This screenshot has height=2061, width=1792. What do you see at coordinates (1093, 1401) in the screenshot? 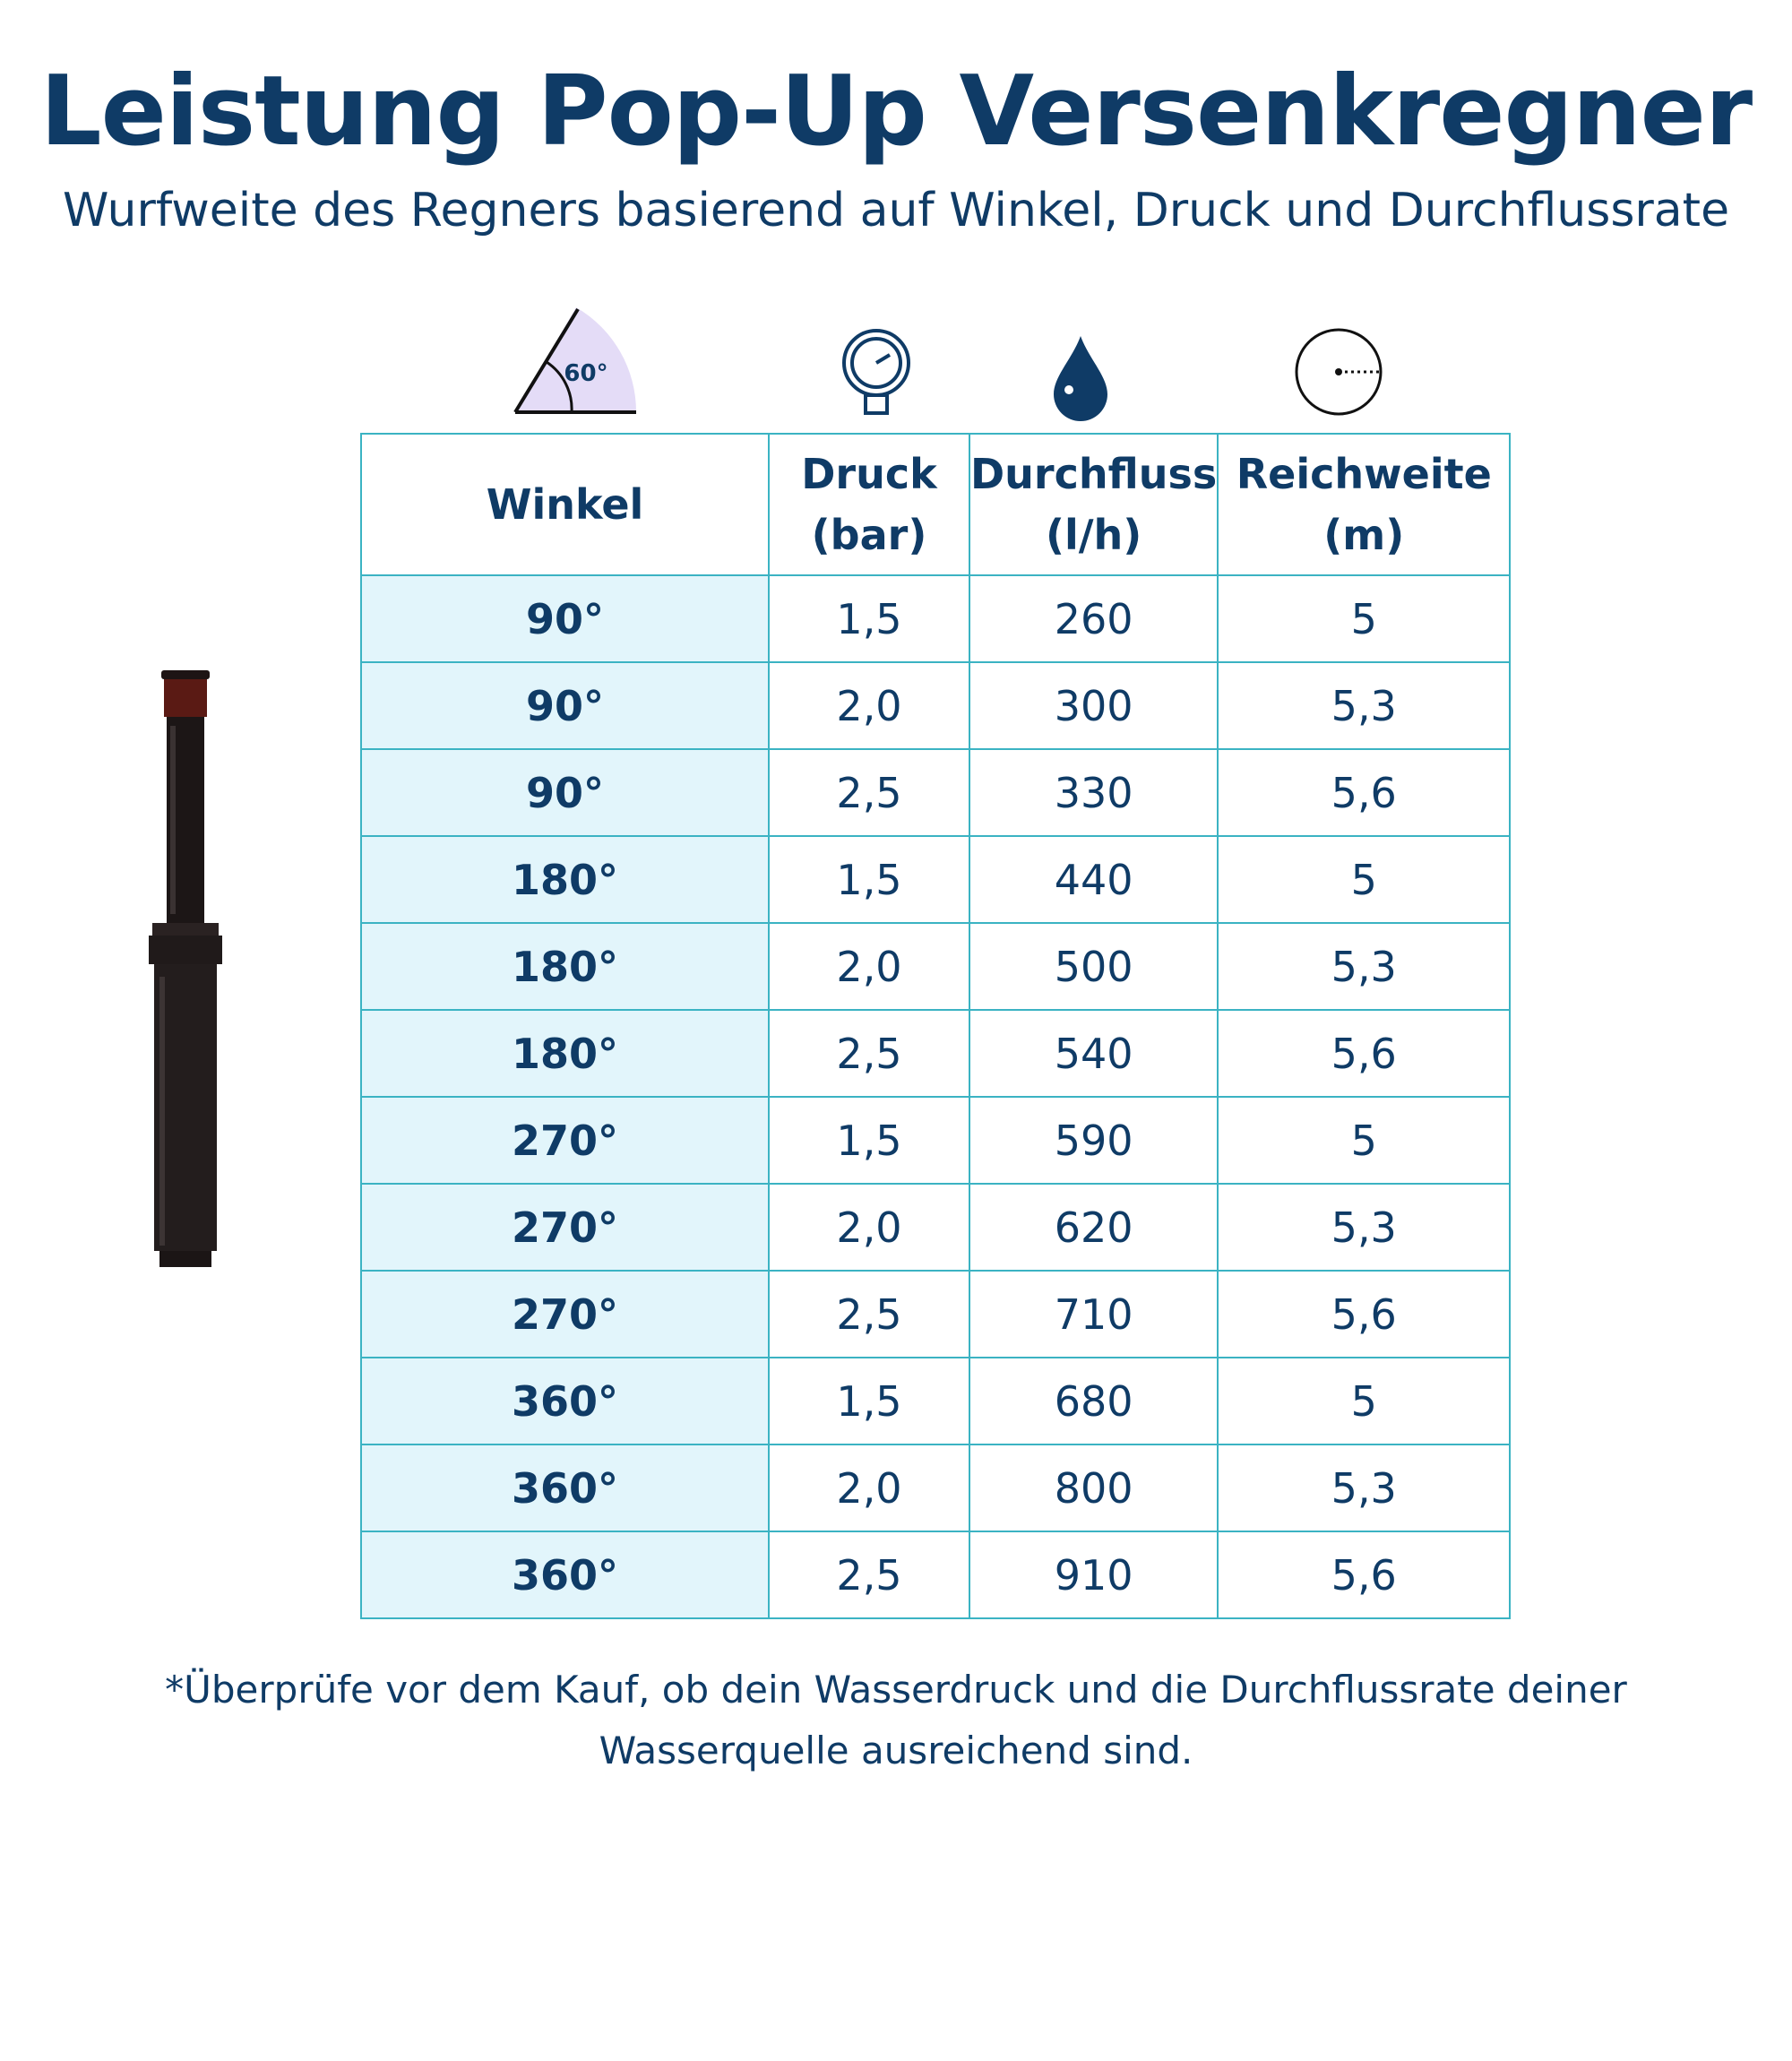
I see `table-cell: 680` at bounding box center [1093, 1401].